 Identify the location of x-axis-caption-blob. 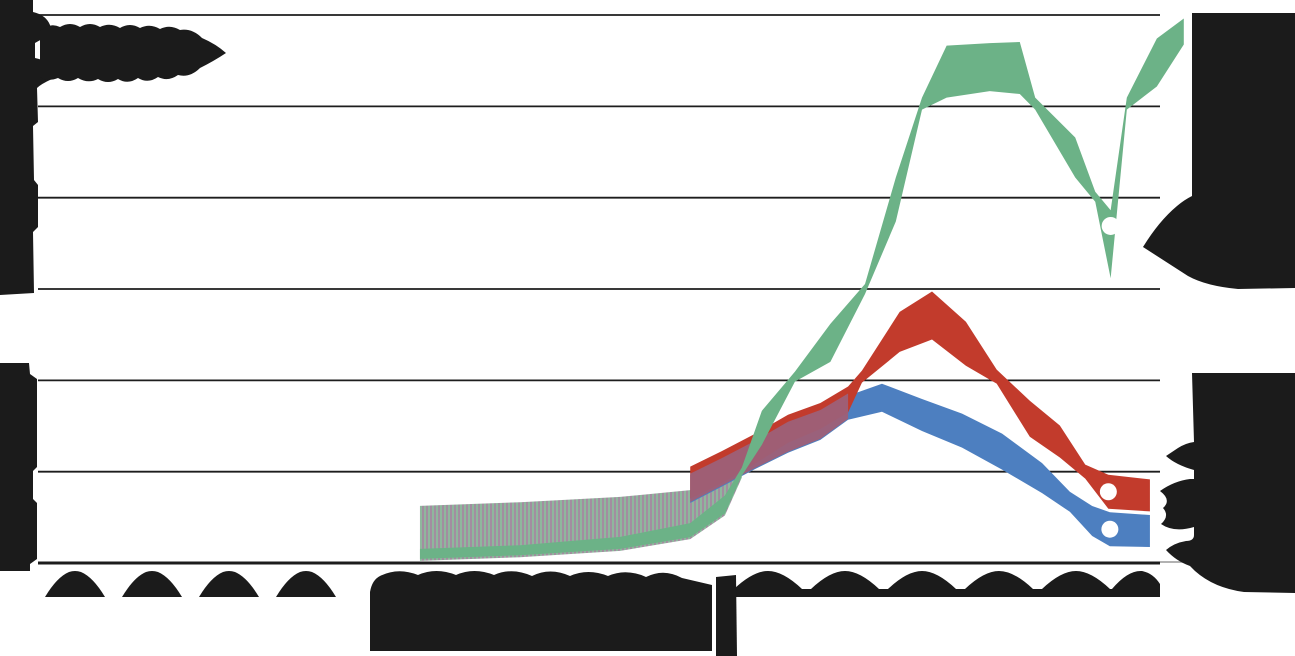
(541, 611).